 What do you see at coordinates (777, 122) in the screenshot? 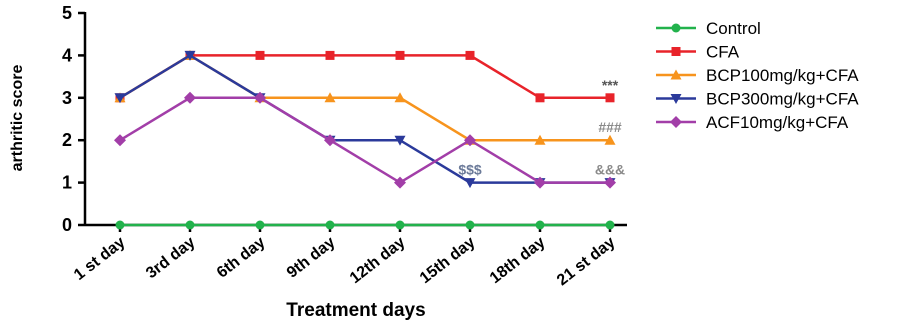
I see `legend-label: ACF10mg/kg+CFA` at bounding box center [777, 122].